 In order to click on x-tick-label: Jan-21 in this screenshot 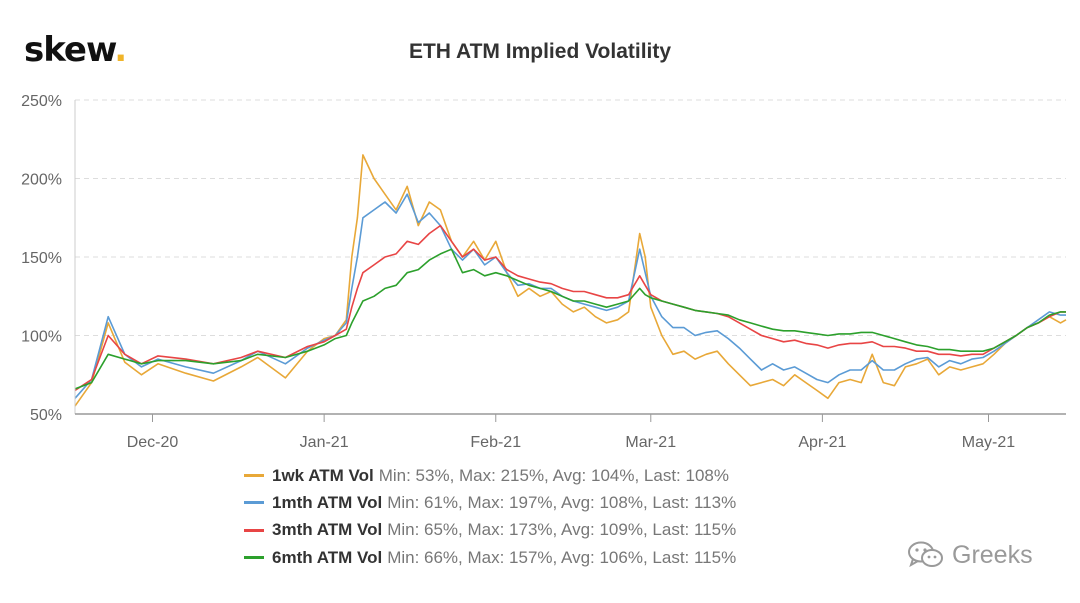, I will do `click(324, 442)`.